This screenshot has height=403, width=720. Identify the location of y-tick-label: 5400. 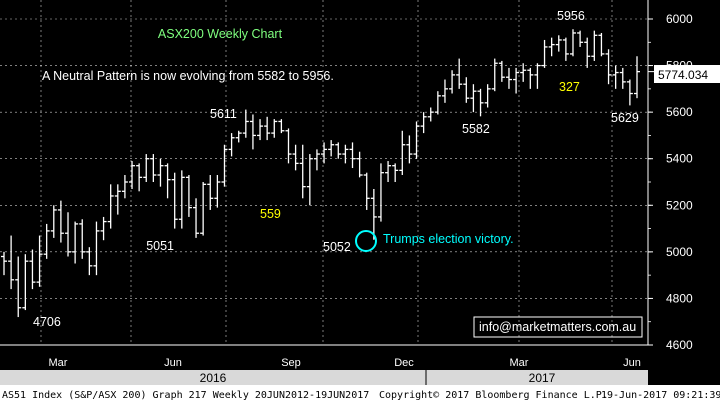
(679, 159).